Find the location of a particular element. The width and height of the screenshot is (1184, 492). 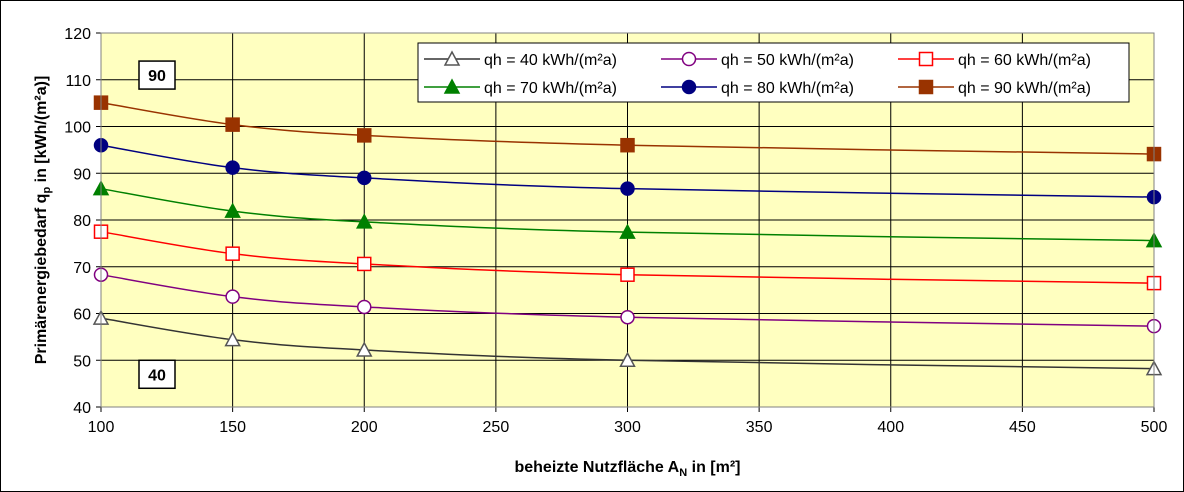

x-tick-label: 350 is located at coordinates (759, 427).